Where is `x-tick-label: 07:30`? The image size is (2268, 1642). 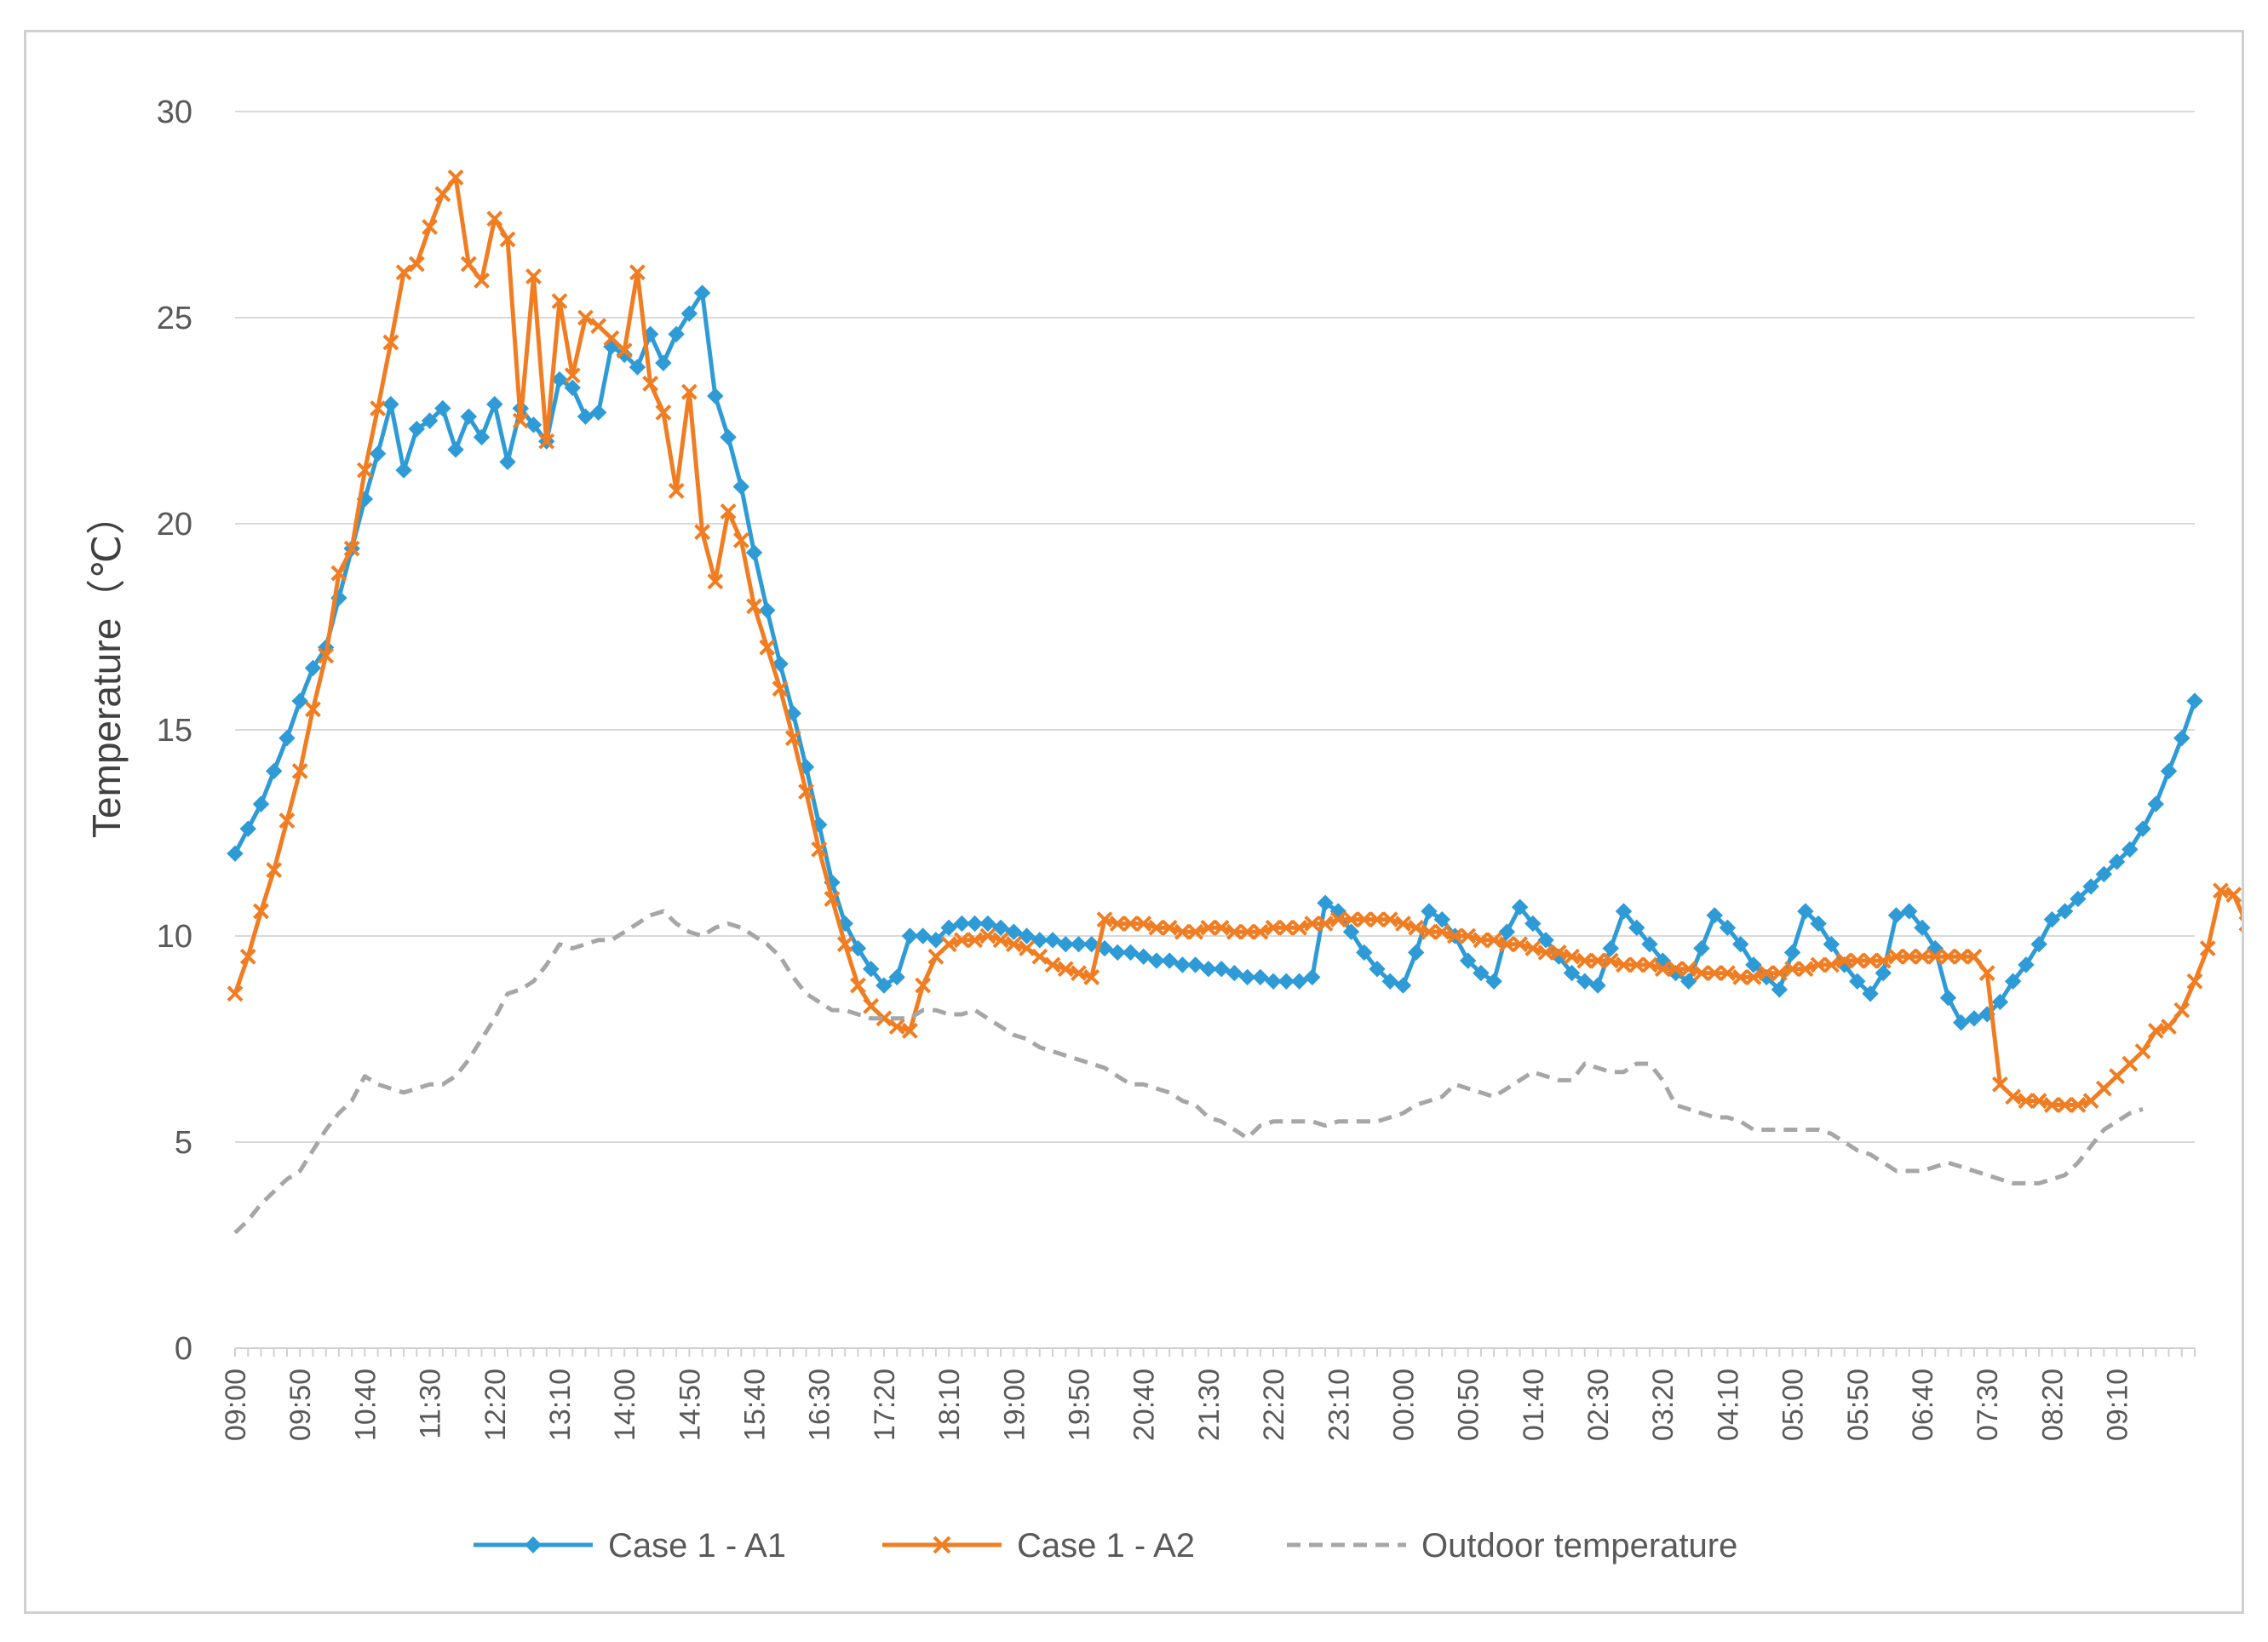 x-tick-label: 07:30 is located at coordinates (1988, 1405).